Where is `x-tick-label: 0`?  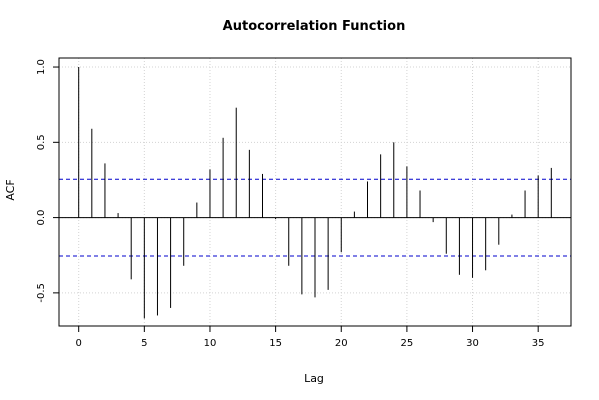
x-tick-label: 0 is located at coordinates (79, 343).